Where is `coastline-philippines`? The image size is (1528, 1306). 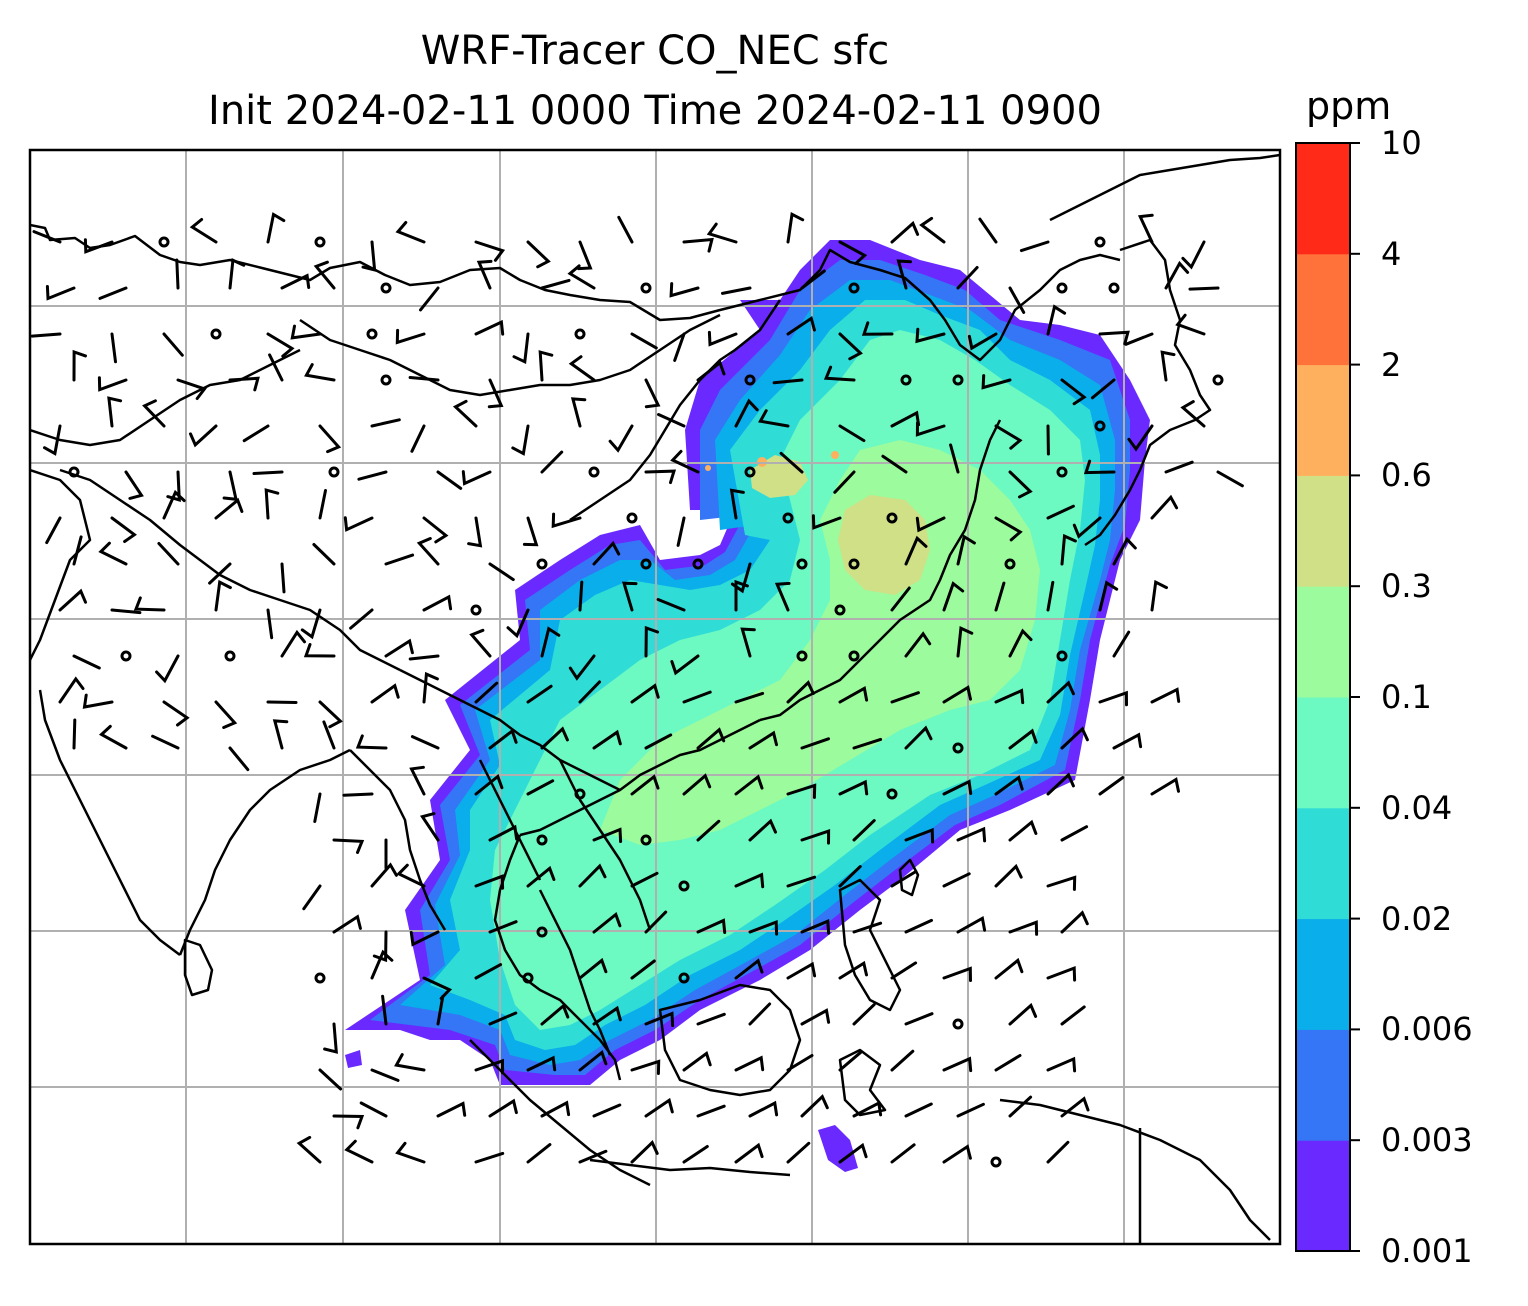 coastline-philippines is located at coordinates (870, 945).